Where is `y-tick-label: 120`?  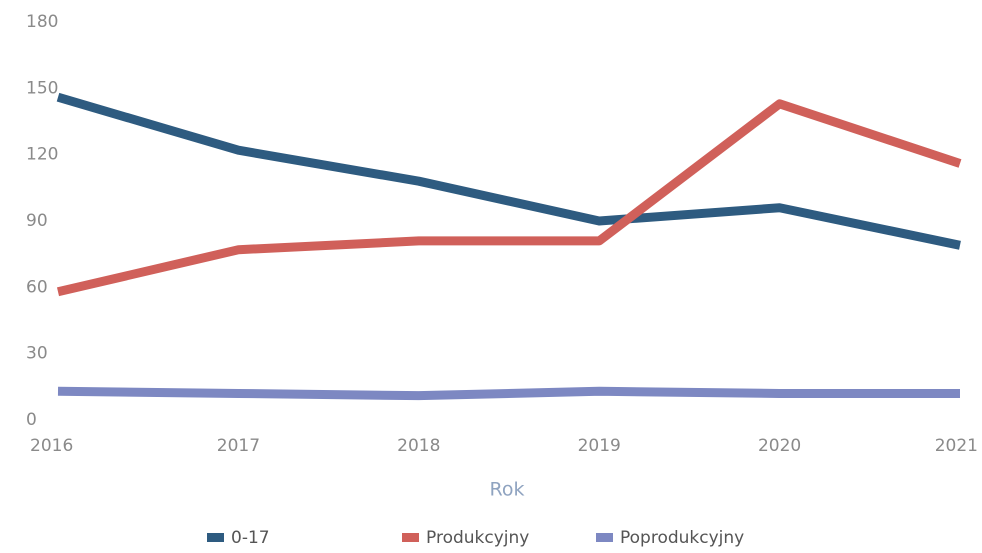 y-tick-label: 120 is located at coordinates (42, 155).